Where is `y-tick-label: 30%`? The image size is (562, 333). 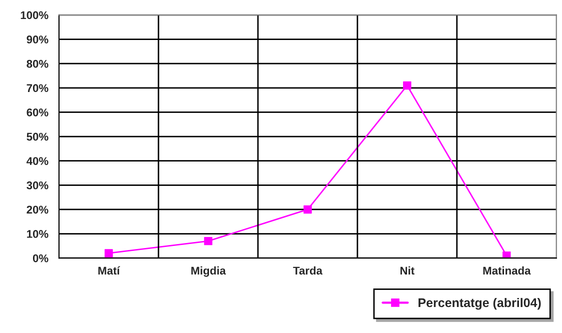 y-tick-label: 30% is located at coordinates (37, 185).